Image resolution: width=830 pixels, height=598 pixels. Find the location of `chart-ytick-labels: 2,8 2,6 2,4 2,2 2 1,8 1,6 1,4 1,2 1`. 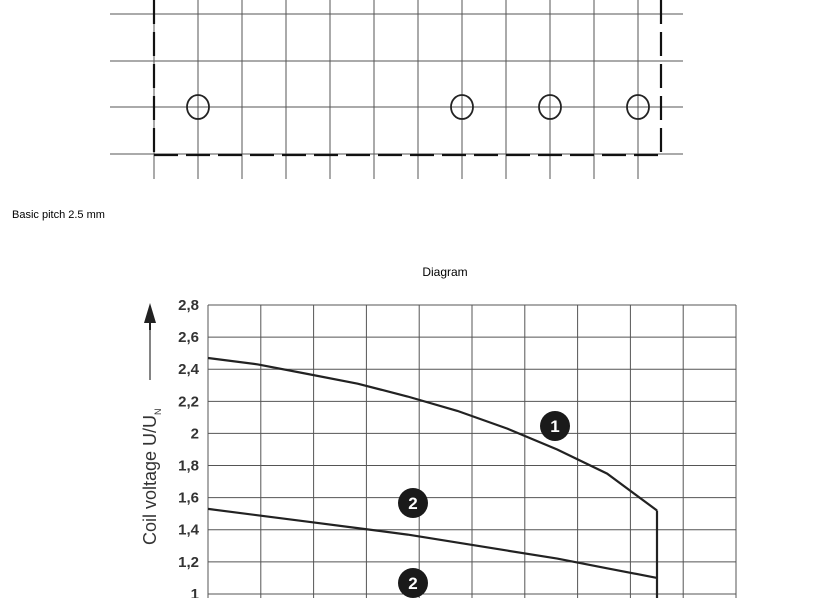

chart-ytick-labels: 2,8 2,6 2,4 2,2 2 1,8 1,6 1,4 1,2 1 is located at coordinates (189, 447).